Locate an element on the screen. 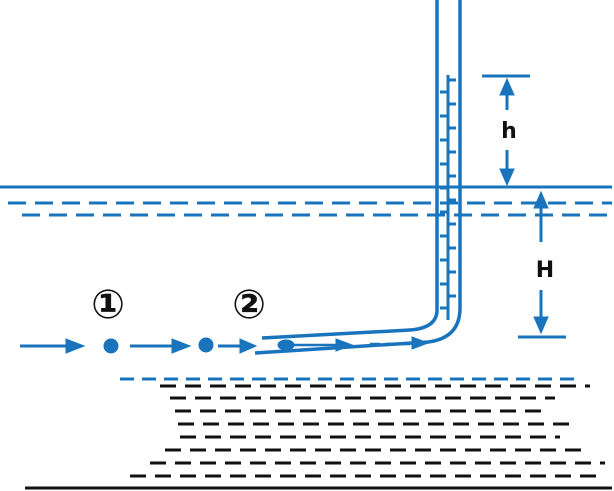  water-surface is located at coordinates (306, 201).